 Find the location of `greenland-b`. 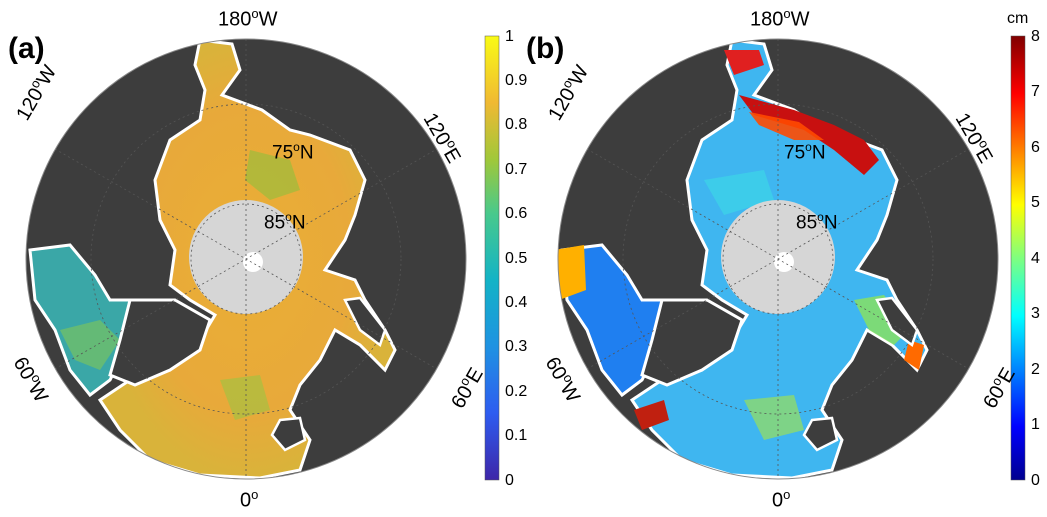

greenland-b is located at coordinates (692, 342).